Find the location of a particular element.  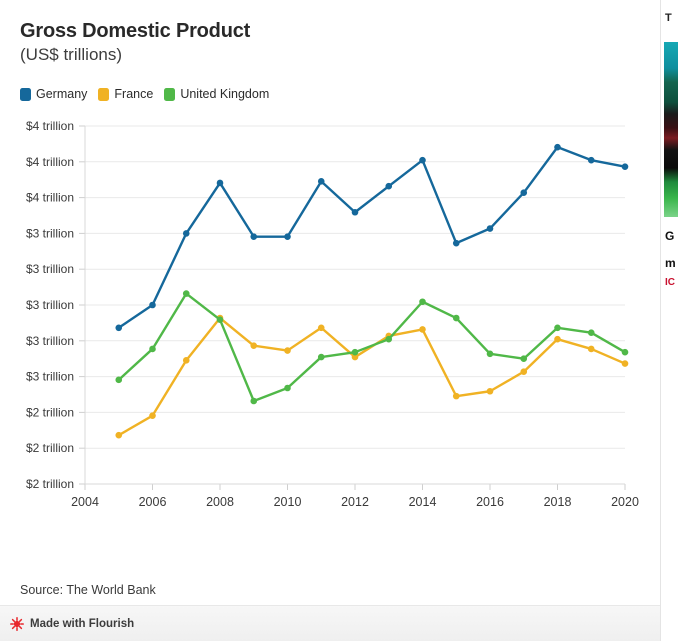

flourish-credit-label: Made with Flourish is located at coordinates (82, 623).